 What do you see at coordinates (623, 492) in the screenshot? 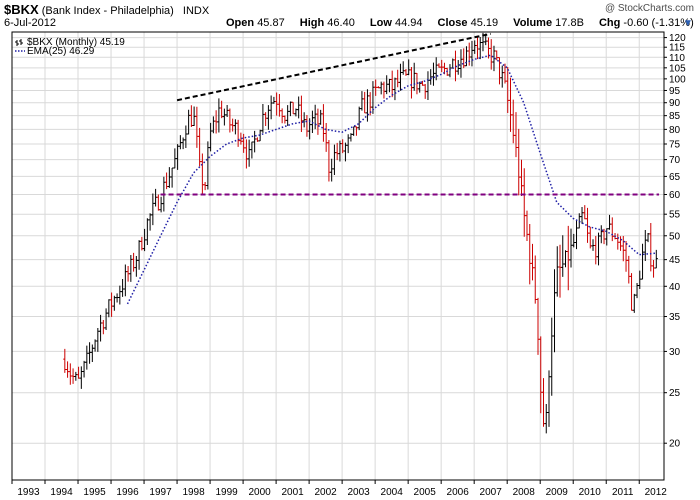
I see `x-tick-label: 2011` at bounding box center [623, 492].